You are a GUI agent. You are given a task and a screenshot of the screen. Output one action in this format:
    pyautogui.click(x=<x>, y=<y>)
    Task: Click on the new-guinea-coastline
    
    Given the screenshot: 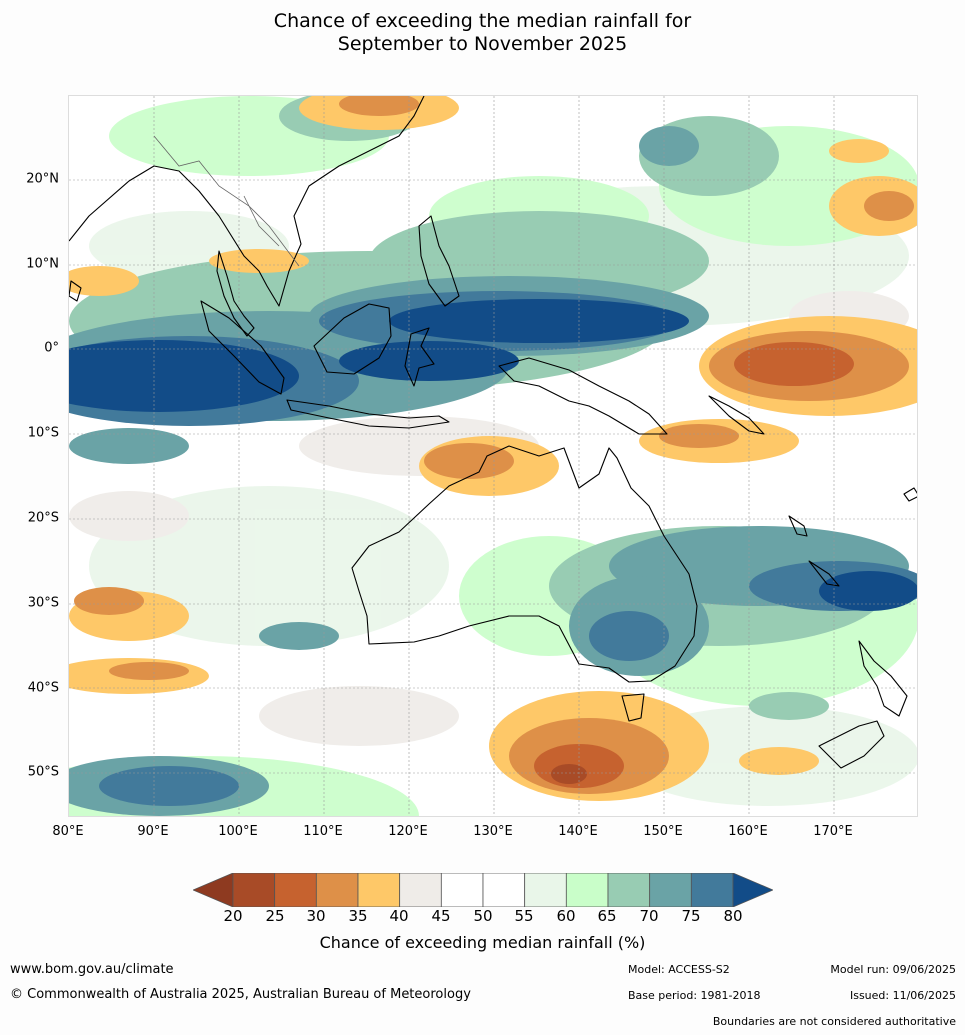 What is the action you would take?
    pyautogui.click(x=583, y=396)
    